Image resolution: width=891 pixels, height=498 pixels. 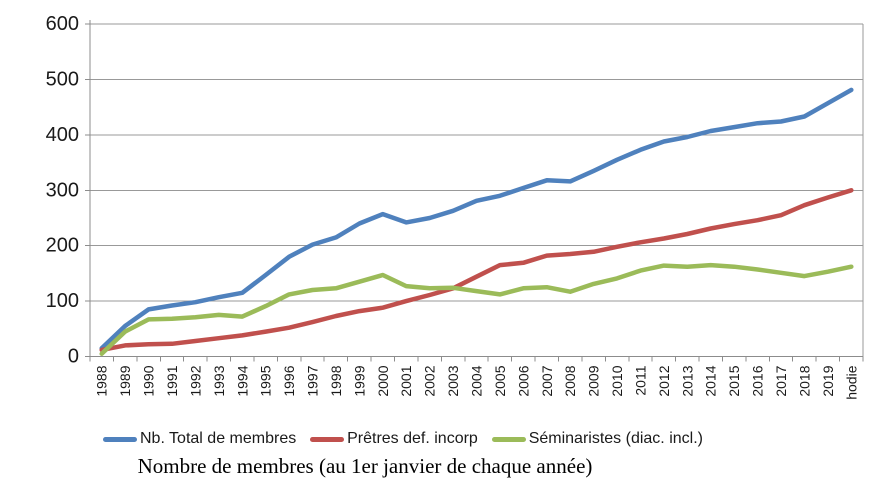 What do you see at coordinates (781, 380) in the screenshot?
I see `x-axis-label-2017: 2017` at bounding box center [781, 380].